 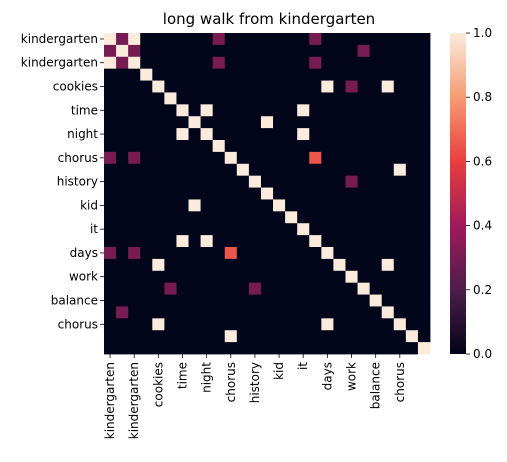 I want to click on colorbar-tick-label: 1.0, so click(x=482, y=33).